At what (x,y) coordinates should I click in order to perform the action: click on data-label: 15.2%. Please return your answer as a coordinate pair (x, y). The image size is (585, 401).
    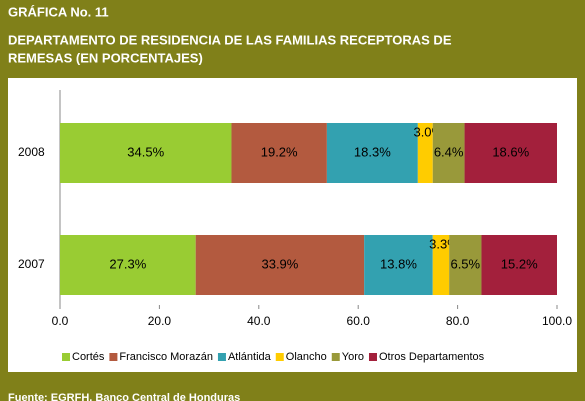
    Looking at the image, I should click on (519, 263).